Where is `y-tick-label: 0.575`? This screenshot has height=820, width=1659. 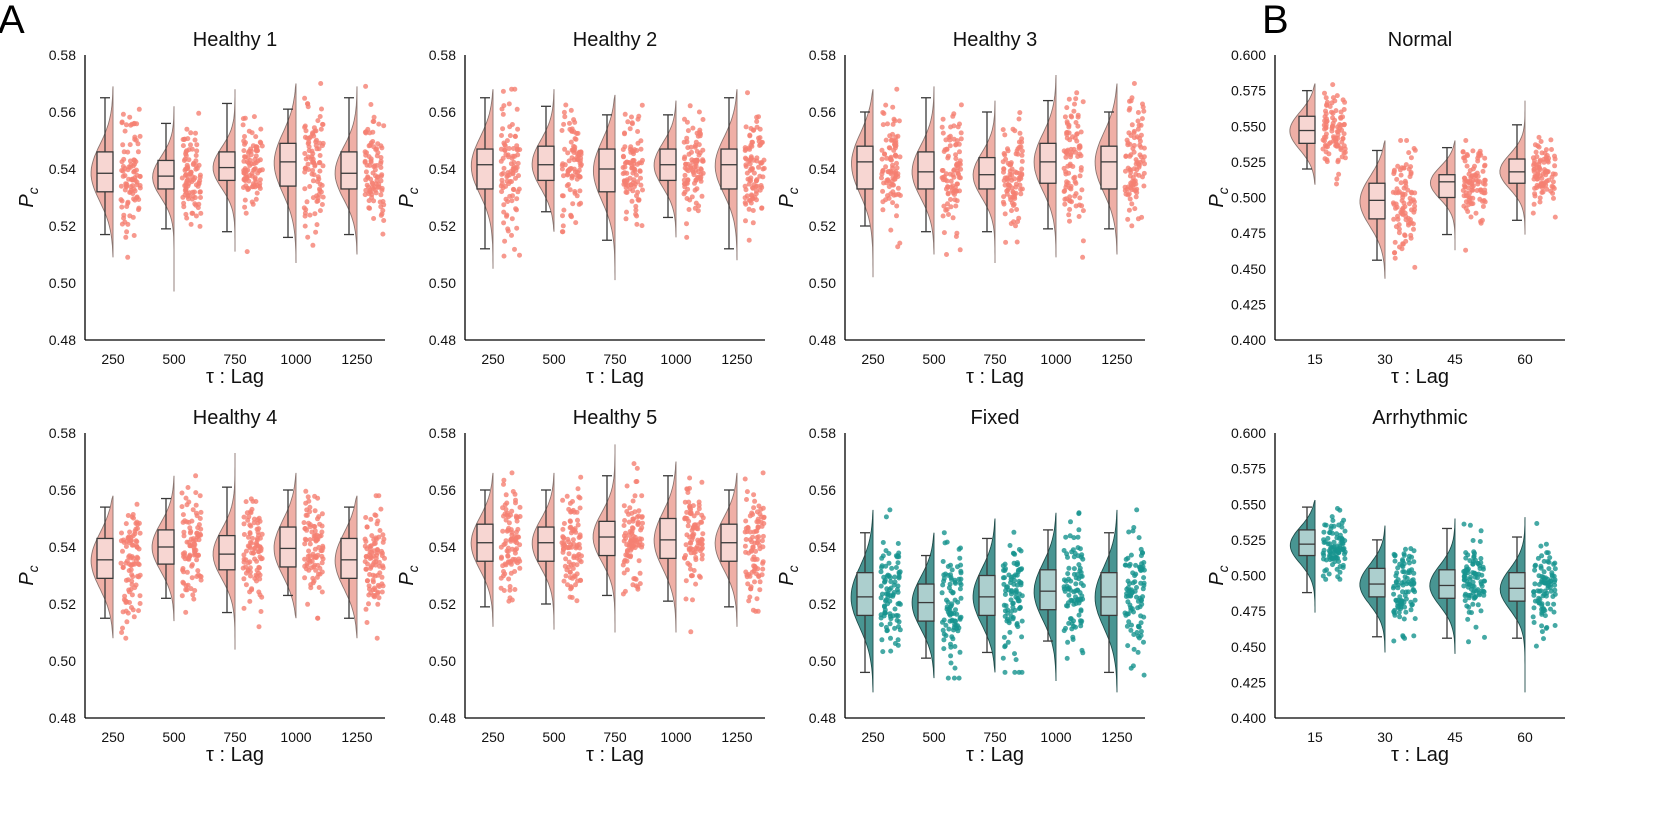
y-tick-label: 0.575 is located at coordinates (1248, 91).